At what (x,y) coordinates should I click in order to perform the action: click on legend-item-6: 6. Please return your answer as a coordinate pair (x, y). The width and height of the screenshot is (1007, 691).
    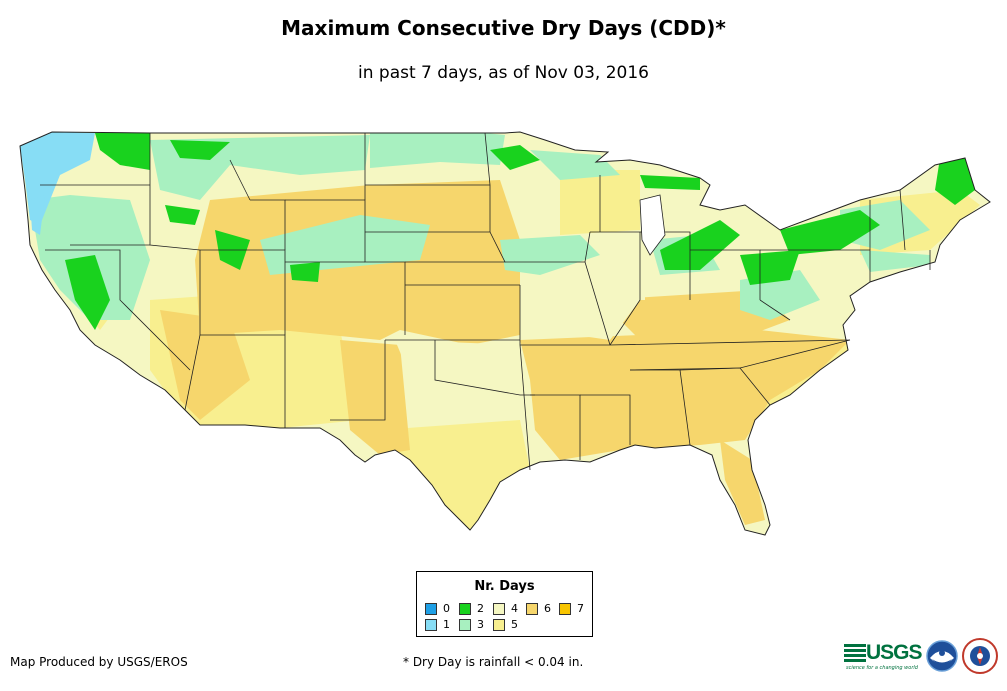
    Looking at the image, I should click on (538, 609).